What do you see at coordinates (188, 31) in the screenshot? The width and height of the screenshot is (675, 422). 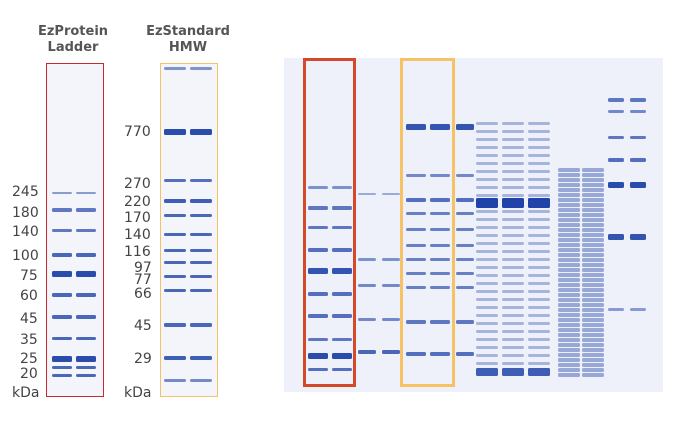 I see `ezstandard-title-line1: EzStandard` at bounding box center [188, 31].